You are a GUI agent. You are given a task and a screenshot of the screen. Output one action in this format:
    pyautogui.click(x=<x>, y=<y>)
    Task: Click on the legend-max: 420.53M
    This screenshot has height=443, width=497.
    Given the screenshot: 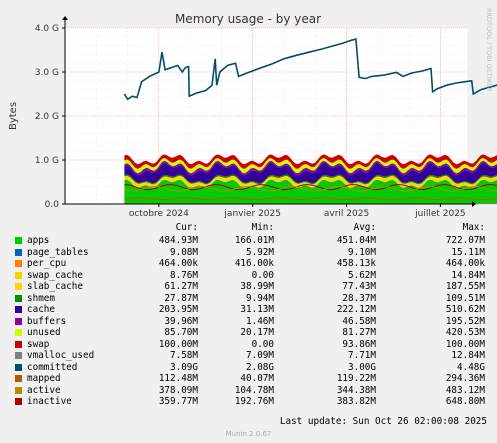 What is the action you would take?
    pyautogui.click(x=465, y=332)
    